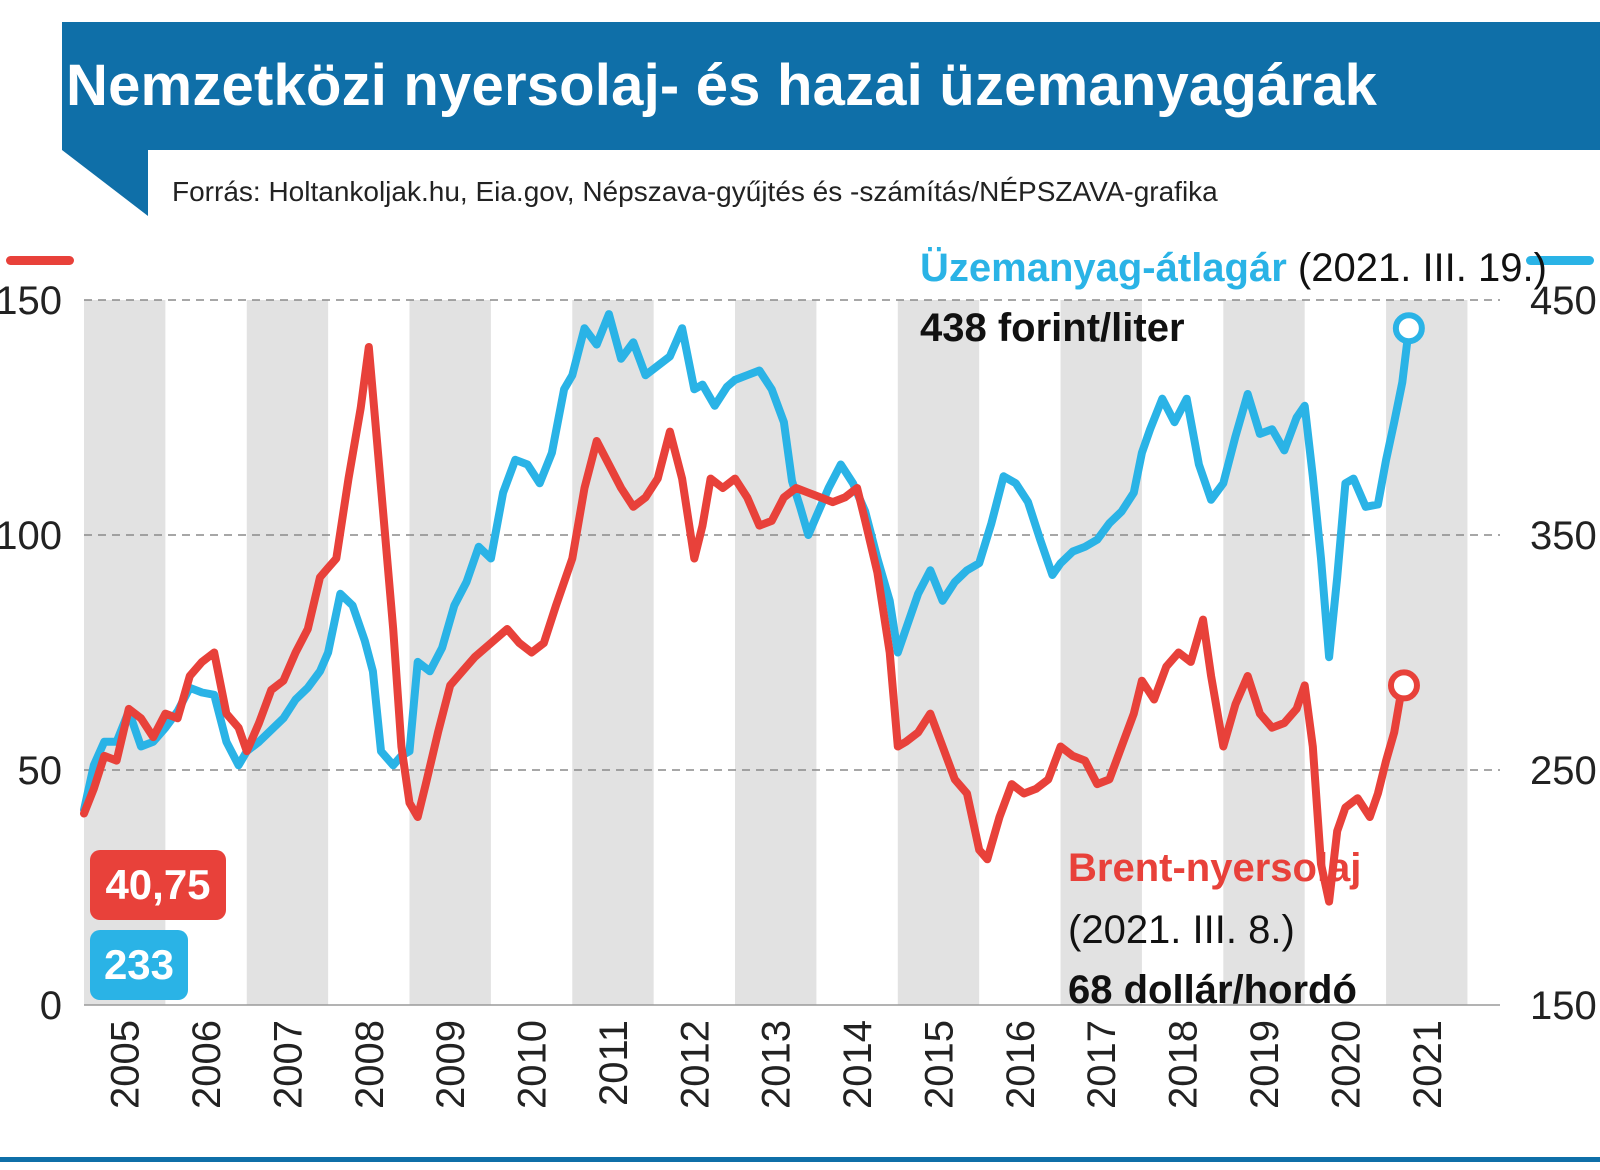 Image resolution: width=1600 pixels, height=1170 pixels. I want to click on x-tick-label: 2021, so click(1428, 1064).